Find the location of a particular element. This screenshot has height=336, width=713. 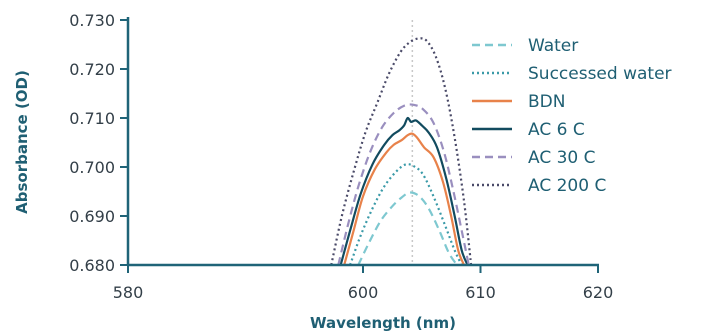

x-tick-label: 580 is located at coordinates (128, 292).